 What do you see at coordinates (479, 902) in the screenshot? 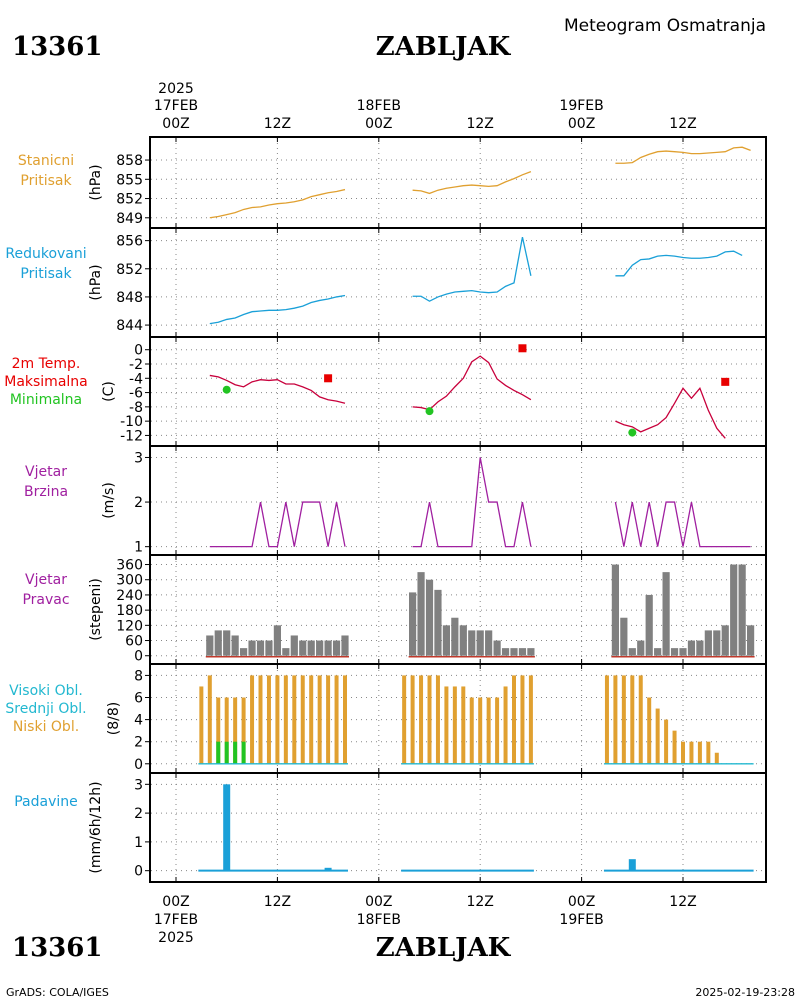
I see `hour-label-bottom: 12Z` at bounding box center [479, 902].